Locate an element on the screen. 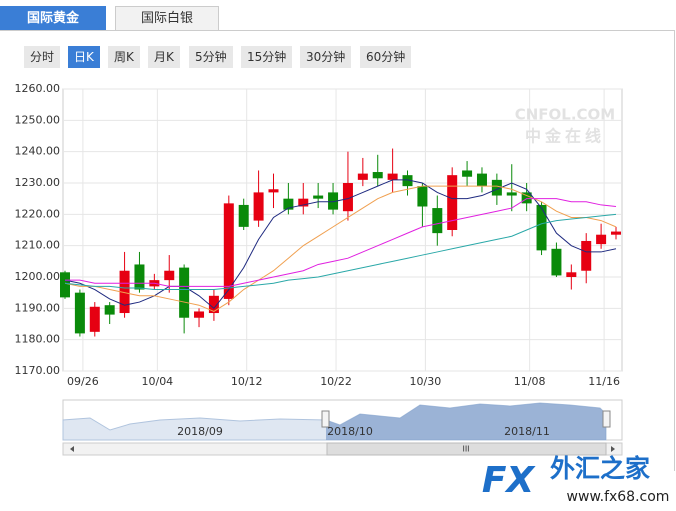 The width and height of the screenshot is (676, 511). period-button: 30分钟 is located at coordinates (326, 57).